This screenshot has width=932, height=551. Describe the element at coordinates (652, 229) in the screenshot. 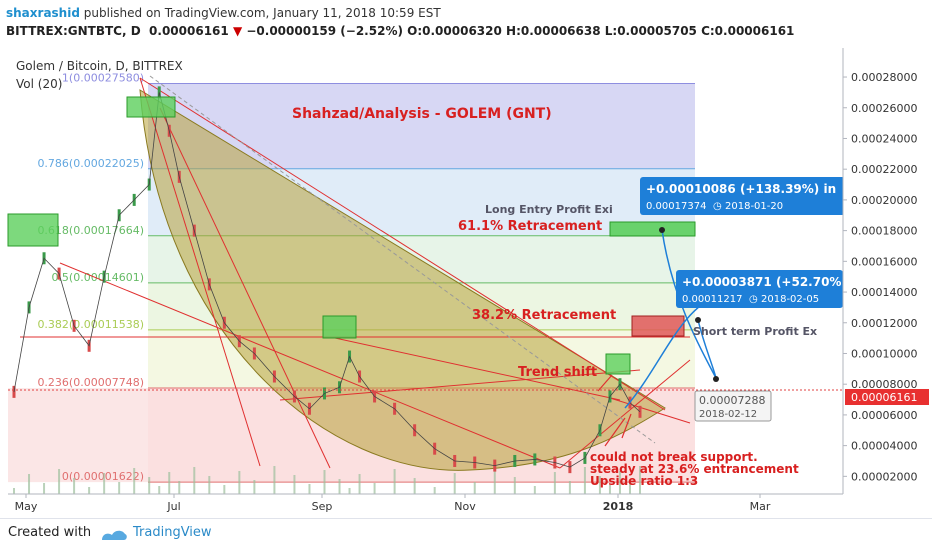

I see `long-target-box` at that location.